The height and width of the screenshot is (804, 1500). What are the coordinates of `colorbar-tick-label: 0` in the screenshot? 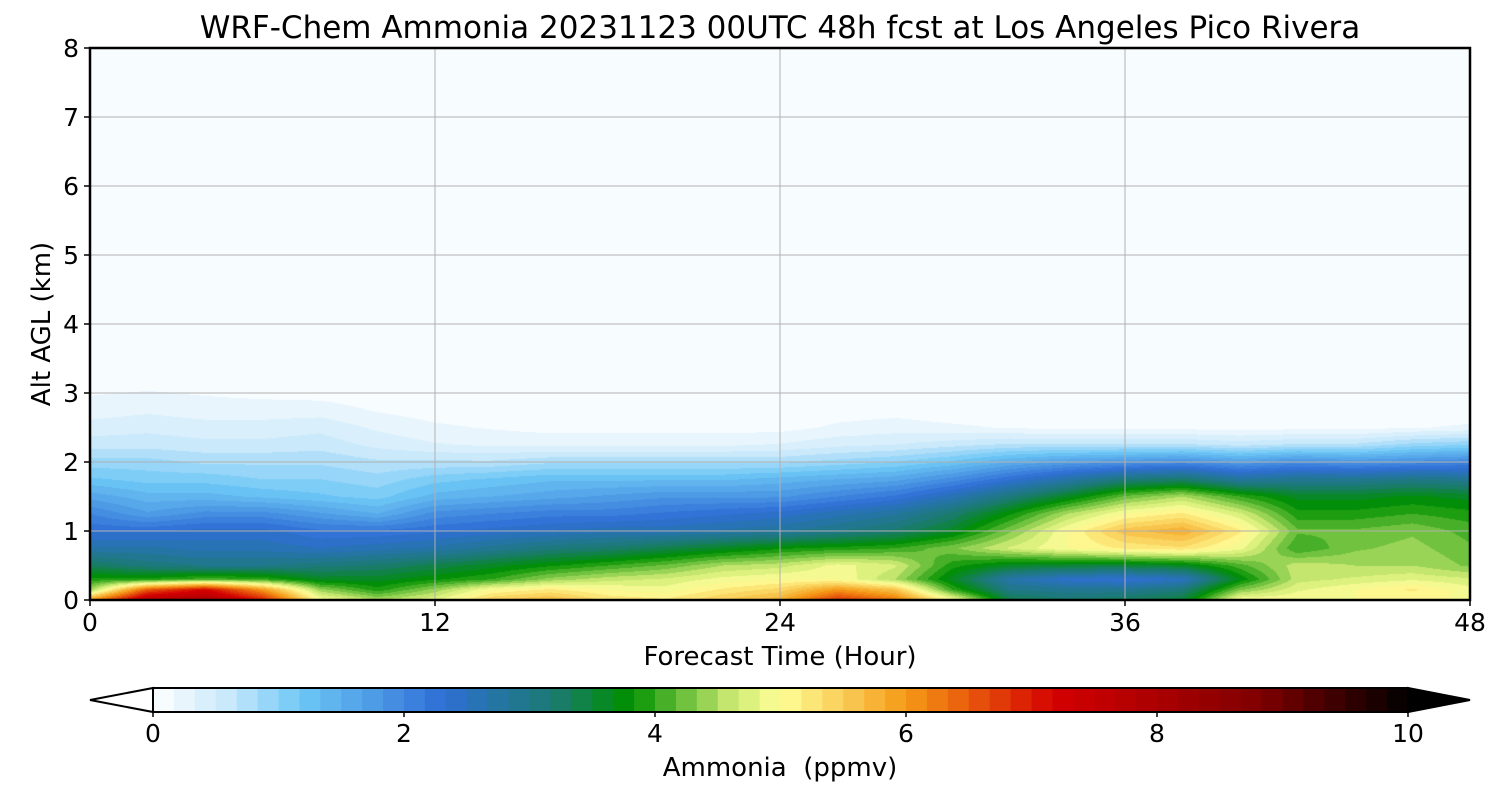 It's located at (153, 733).